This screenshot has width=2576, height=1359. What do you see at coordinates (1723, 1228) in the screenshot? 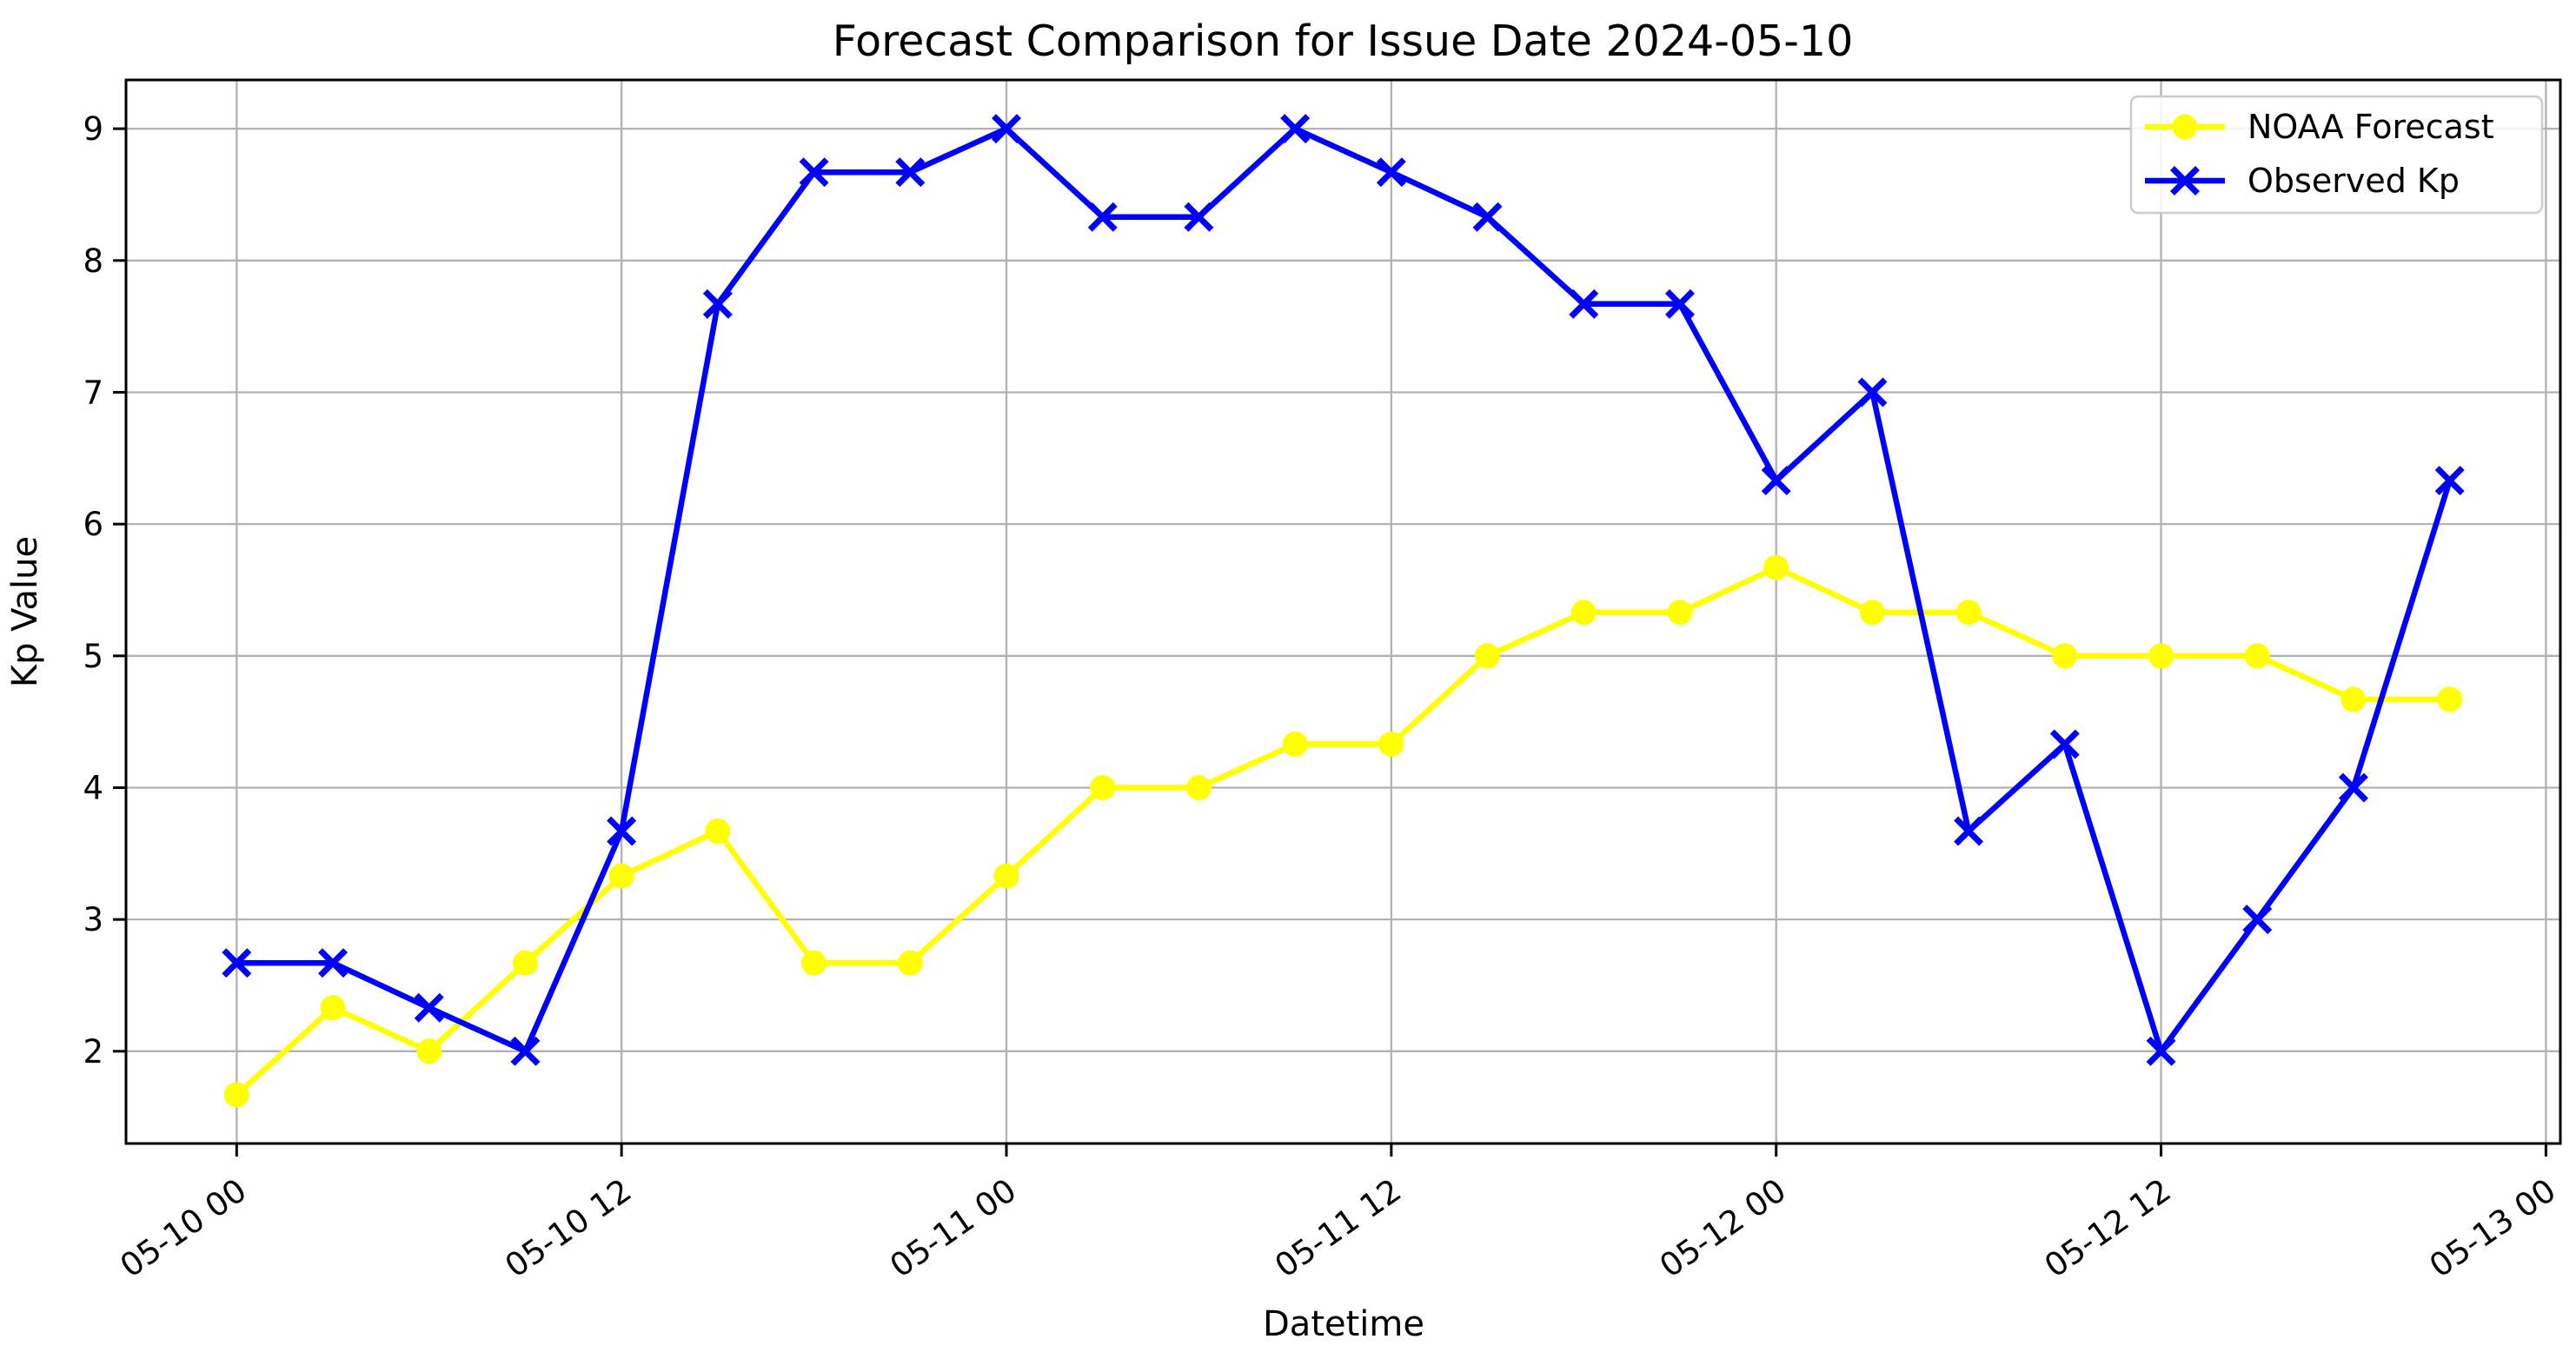
I see `x-tick-label: 05-12 00` at bounding box center [1723, 1228].